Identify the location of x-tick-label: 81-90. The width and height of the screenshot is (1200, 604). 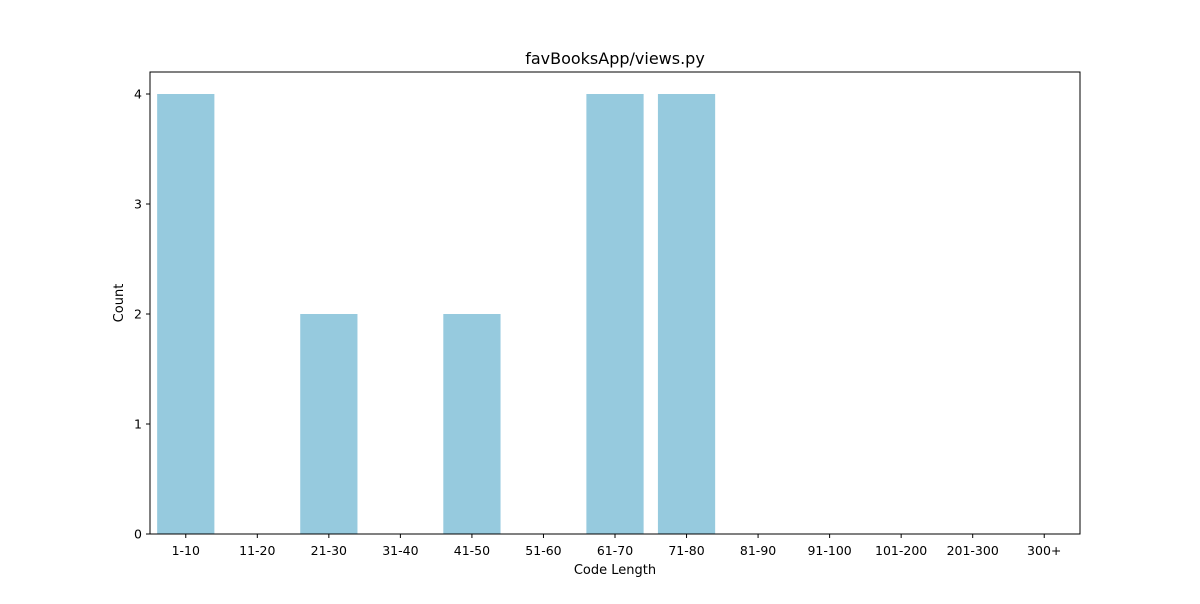
(758, 550).